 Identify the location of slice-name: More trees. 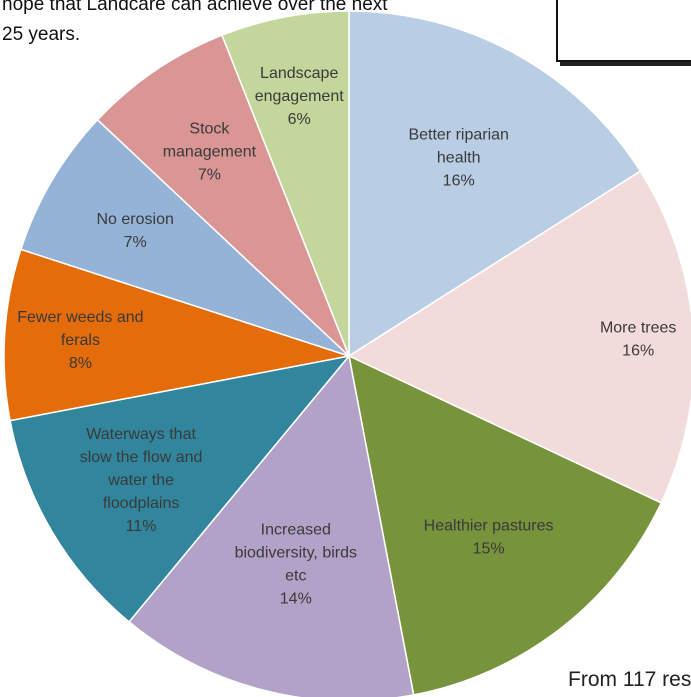
(638, 327).